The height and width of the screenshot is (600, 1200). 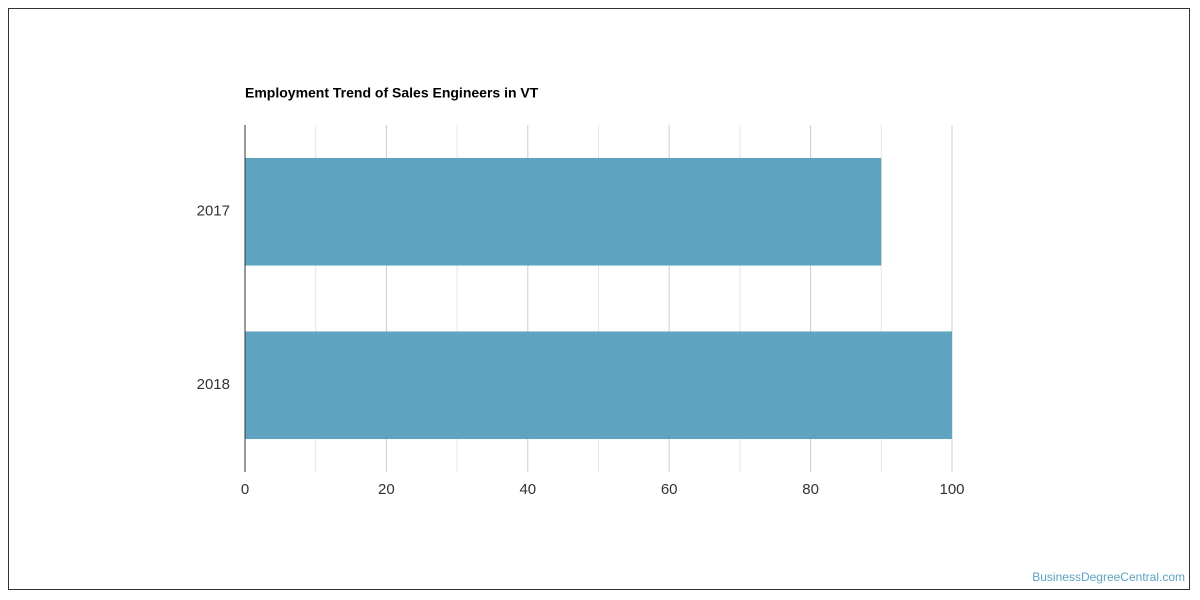 What do you see at coordinates (213, 384) in the screenshot?
I see `y-tick-label: 2018` at bounding box center [213, 384].